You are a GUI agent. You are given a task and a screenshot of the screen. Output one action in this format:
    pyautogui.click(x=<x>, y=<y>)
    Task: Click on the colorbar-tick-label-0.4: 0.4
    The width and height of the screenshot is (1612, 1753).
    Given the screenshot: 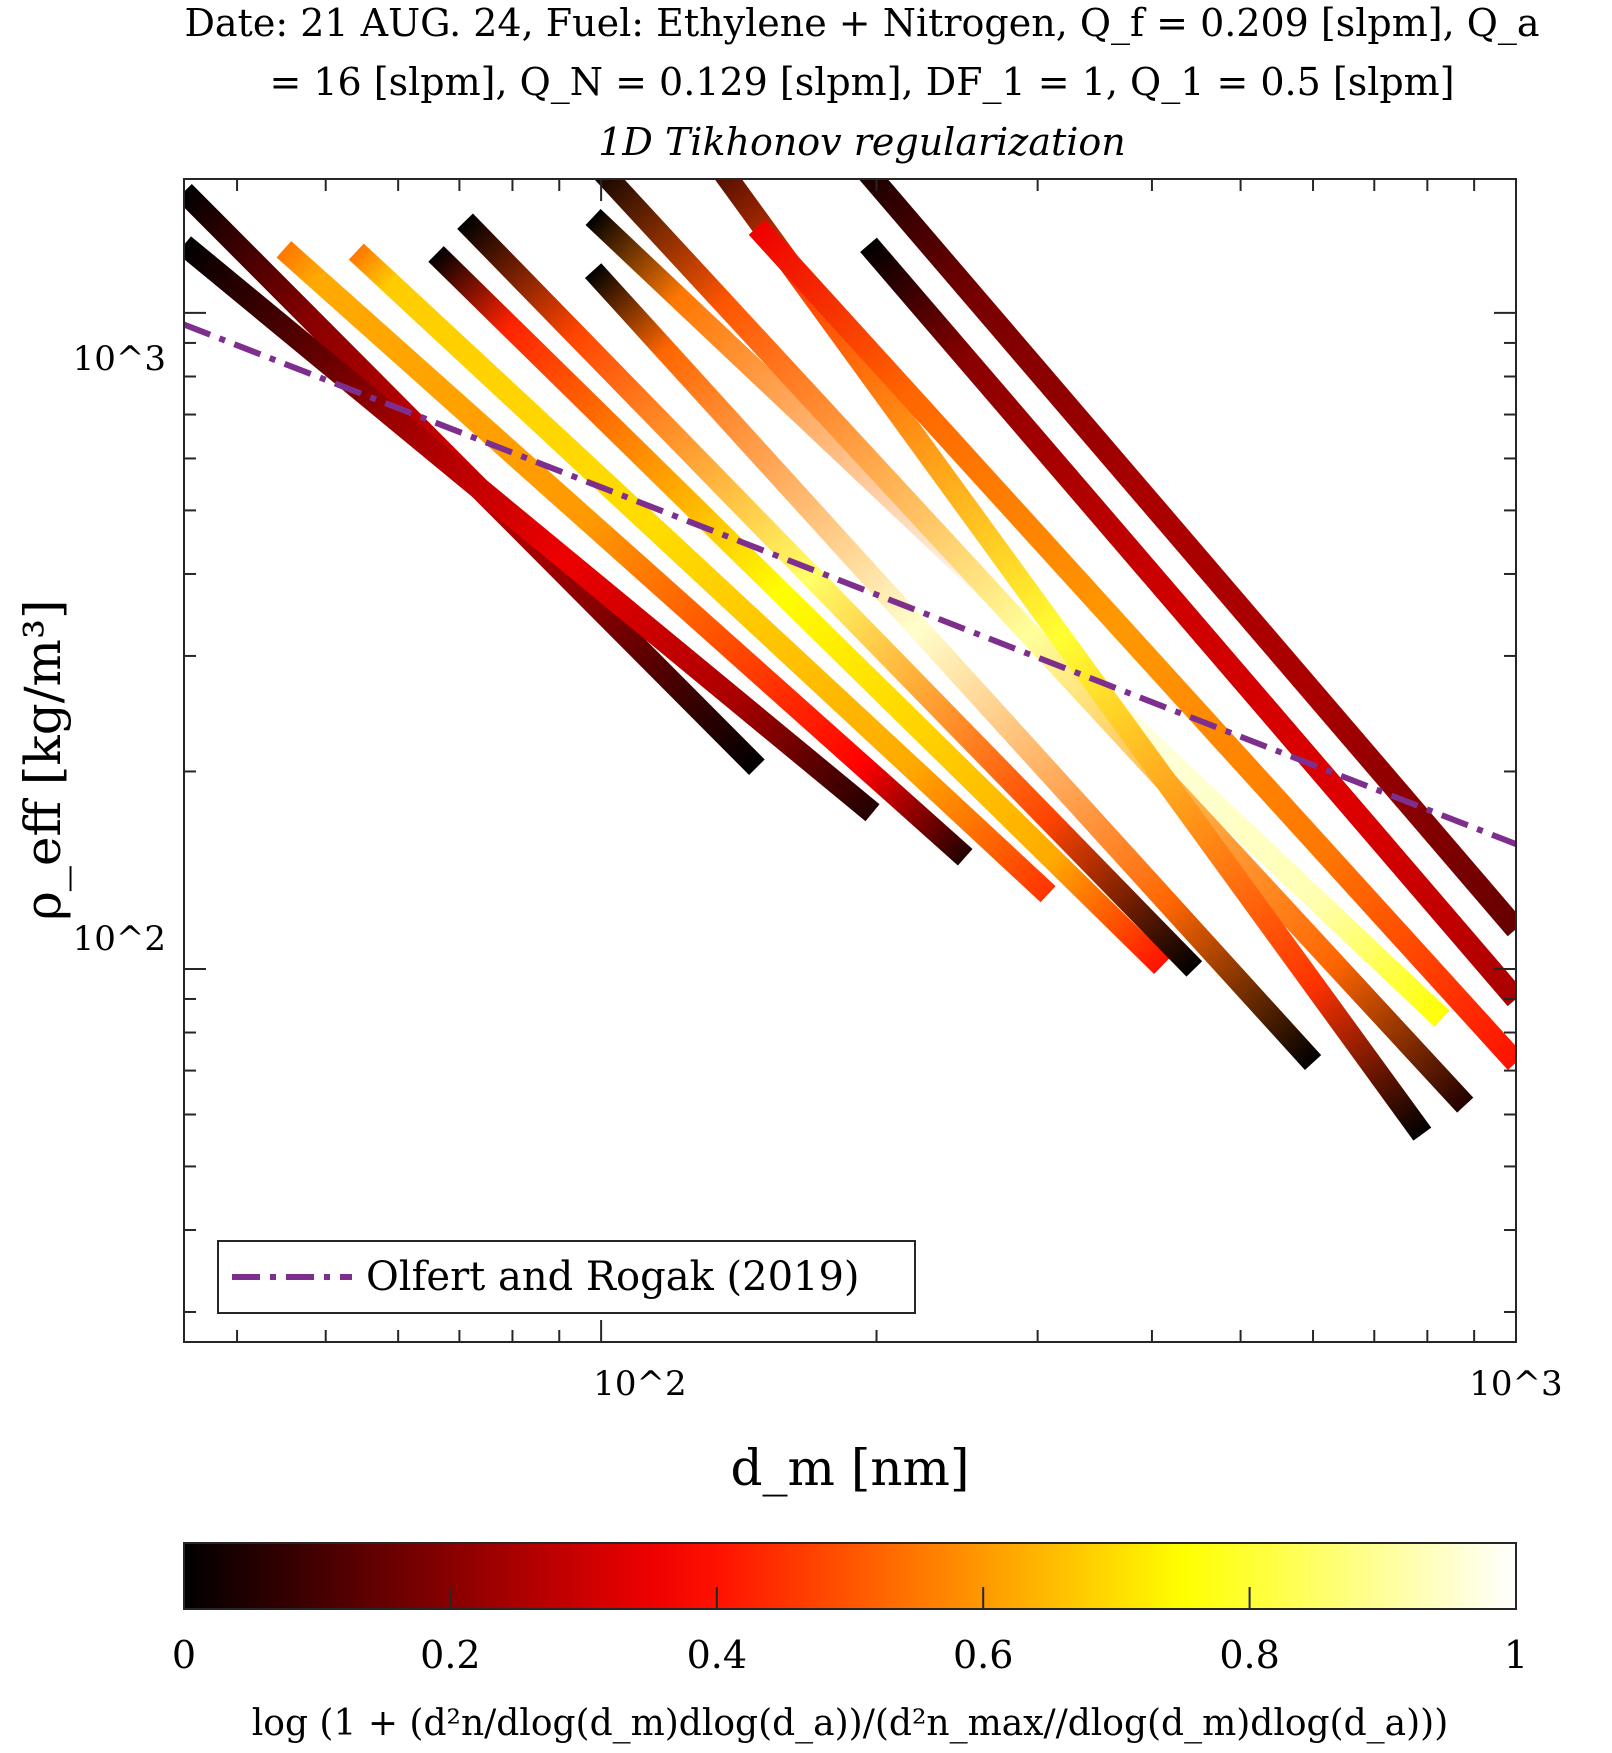 What is the action you would take?
    pyautogui.click(x=717, y=1655)
    